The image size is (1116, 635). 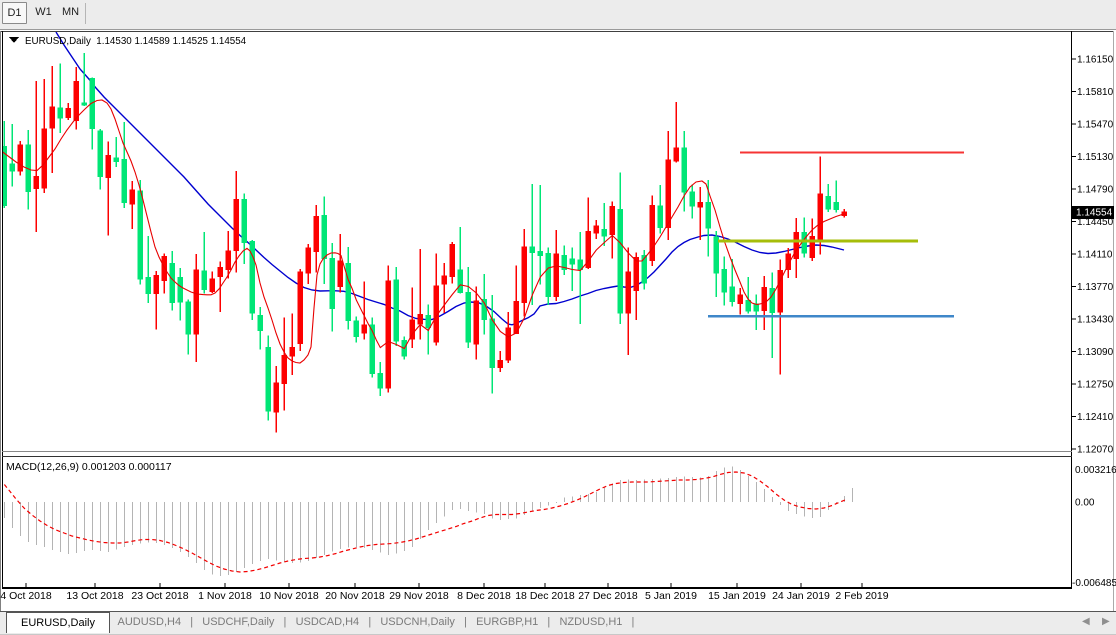 I want to click on svg-text: 10 Nov 2018, so click(x=289, y=596).